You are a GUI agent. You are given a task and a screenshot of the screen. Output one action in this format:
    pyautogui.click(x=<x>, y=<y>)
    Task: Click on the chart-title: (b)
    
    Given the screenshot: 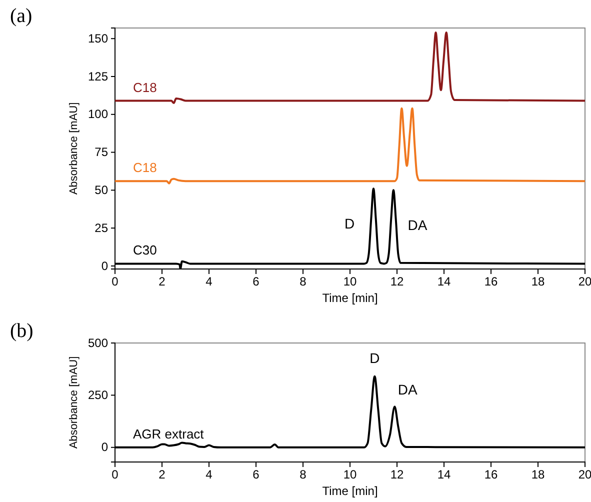 What is the action you would take?
    pyautogui.click(x=22, y=331)
    